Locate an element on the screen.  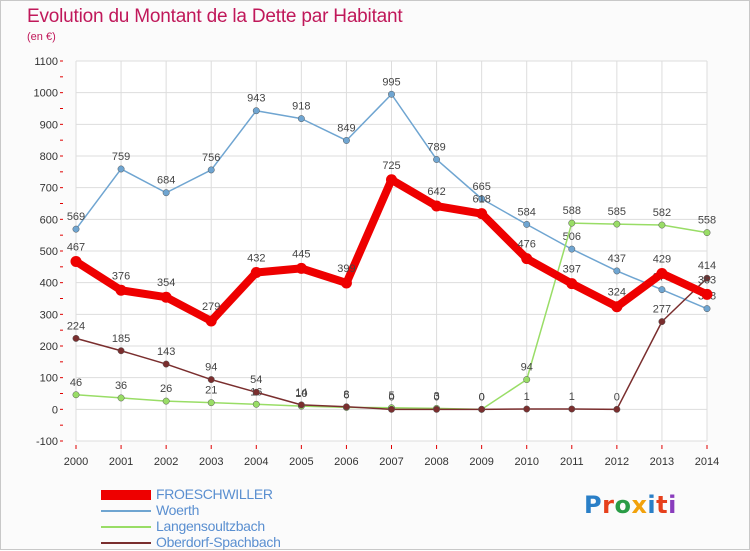
x-tick-label: 2012 is located at coordinates (617, 462).